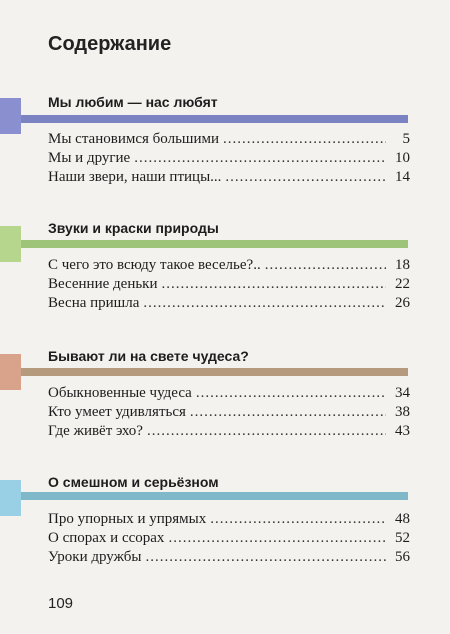  I want to click on toc-entry: Про упорных и упрямых 48, so click(229, 519).